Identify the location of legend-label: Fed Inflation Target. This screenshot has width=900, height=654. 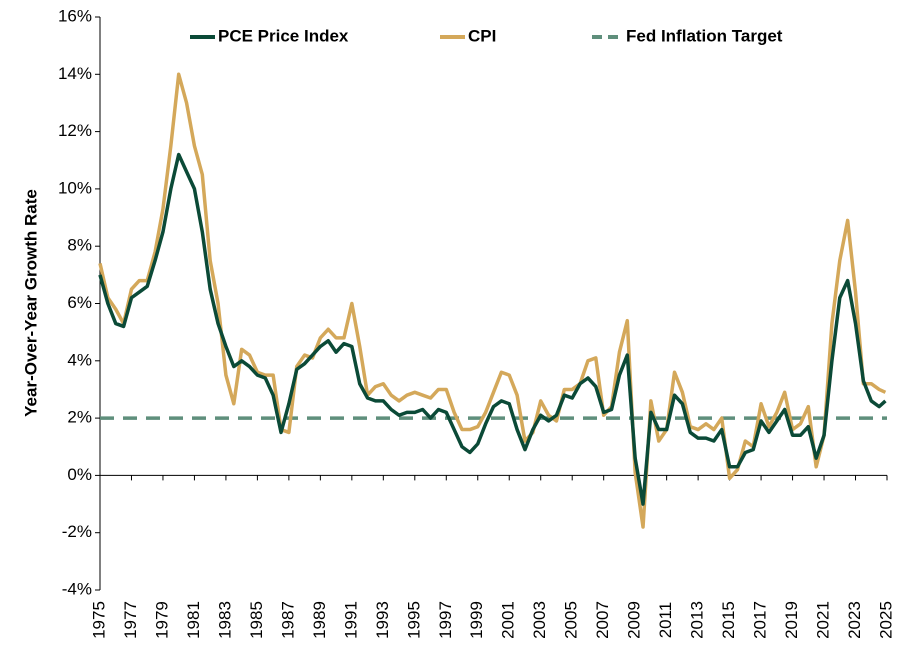
(704, 35).